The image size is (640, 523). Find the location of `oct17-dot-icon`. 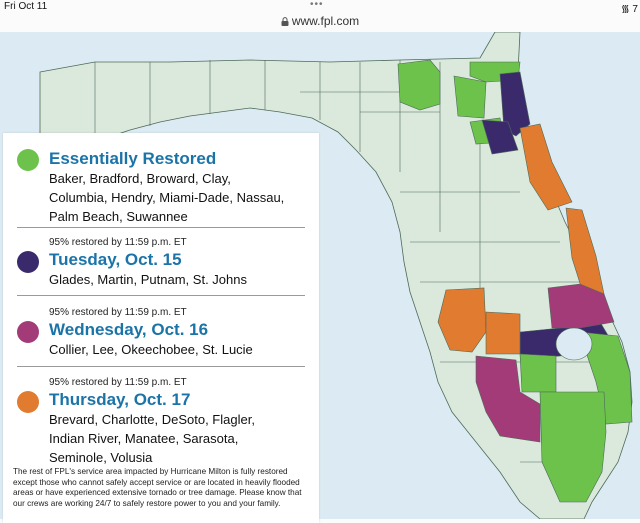

oct17-dot-icon is located at coordinates (28, 402).